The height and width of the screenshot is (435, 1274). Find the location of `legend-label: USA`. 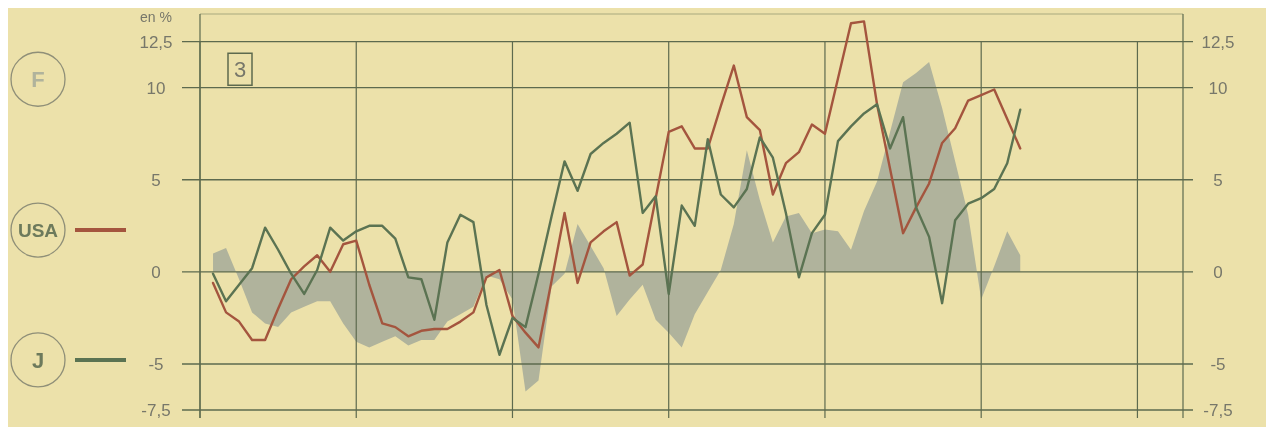

legend-label: USA is located at coordinates (38, 230).